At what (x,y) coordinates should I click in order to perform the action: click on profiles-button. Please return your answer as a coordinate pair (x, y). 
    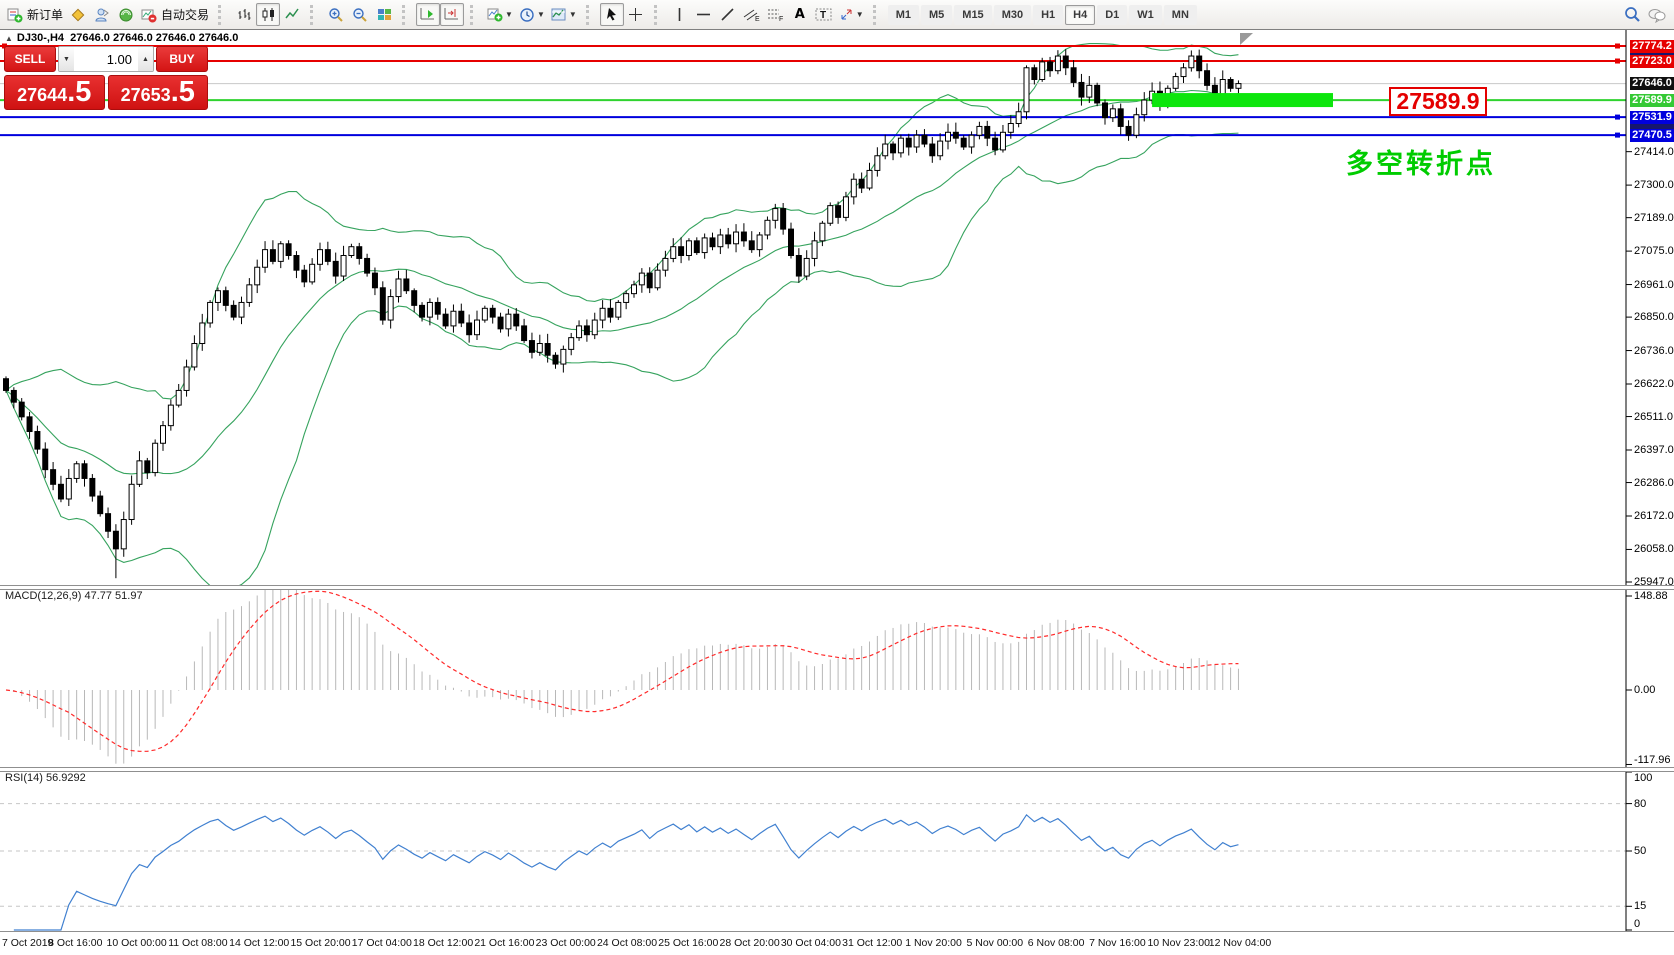
    Looking at the image, I should click on (102, 14).